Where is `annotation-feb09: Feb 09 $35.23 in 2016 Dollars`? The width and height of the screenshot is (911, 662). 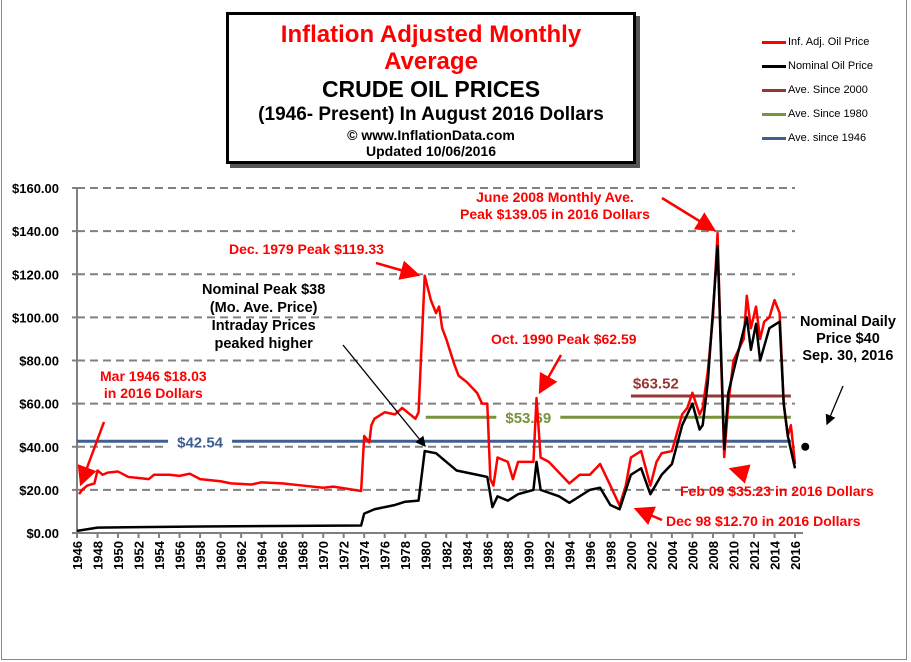 annotation-feb09: Feb 09 $35.23 in 2016 Dollars is located at coordinates (777, 491).